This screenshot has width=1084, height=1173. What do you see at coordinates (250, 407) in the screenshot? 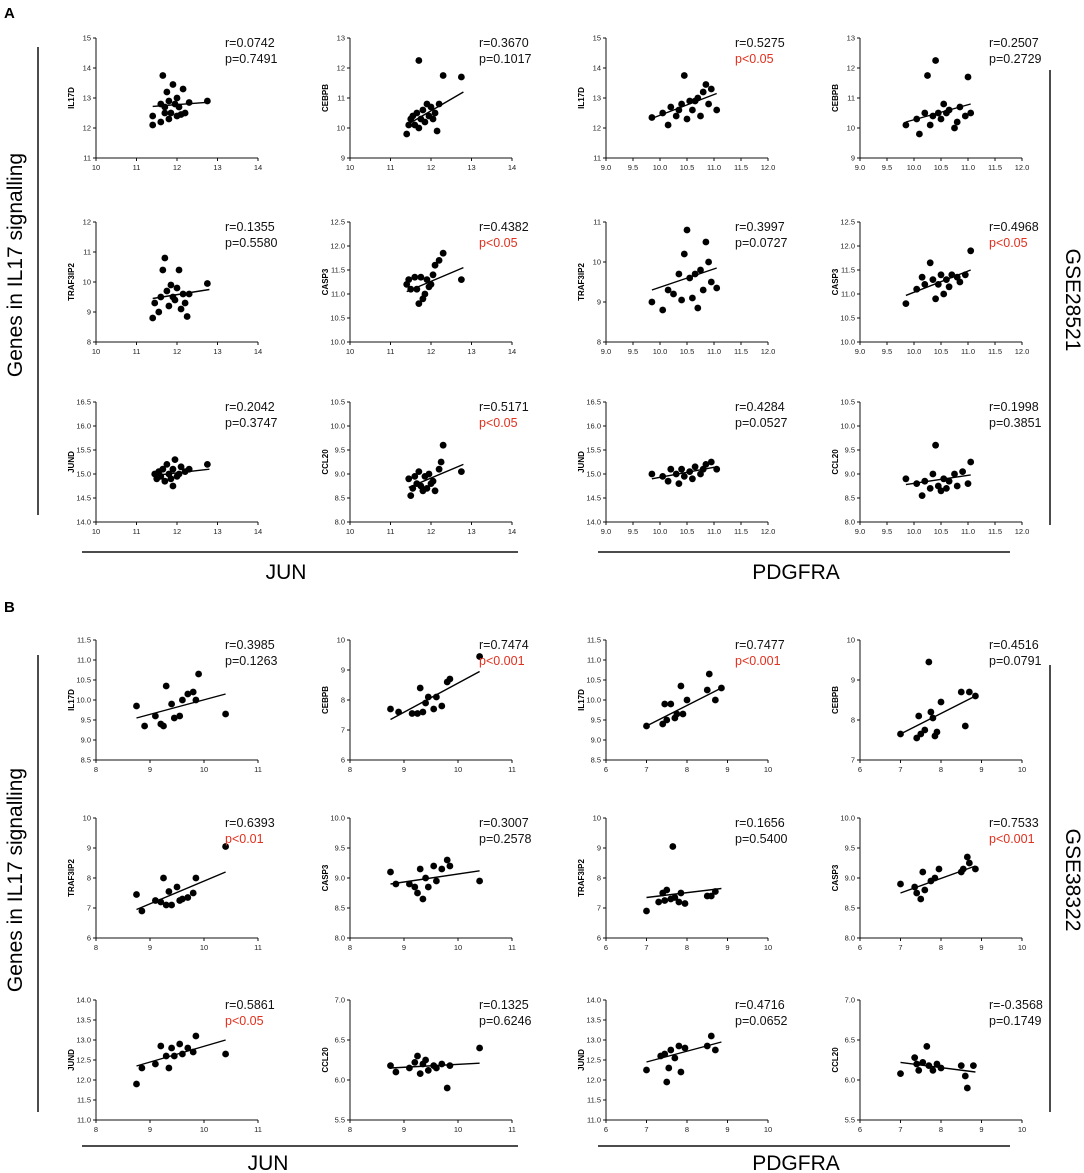
I see `r-value: r=0.2042` at bounding box center [250, 407].